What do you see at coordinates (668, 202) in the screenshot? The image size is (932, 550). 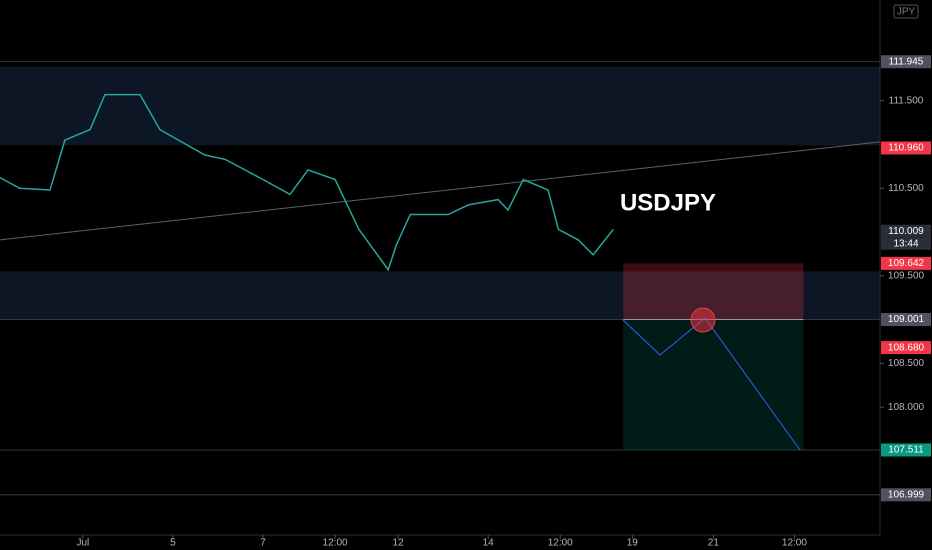 I see `symbol-label: USDJPY` at bounding box center [668, 202].